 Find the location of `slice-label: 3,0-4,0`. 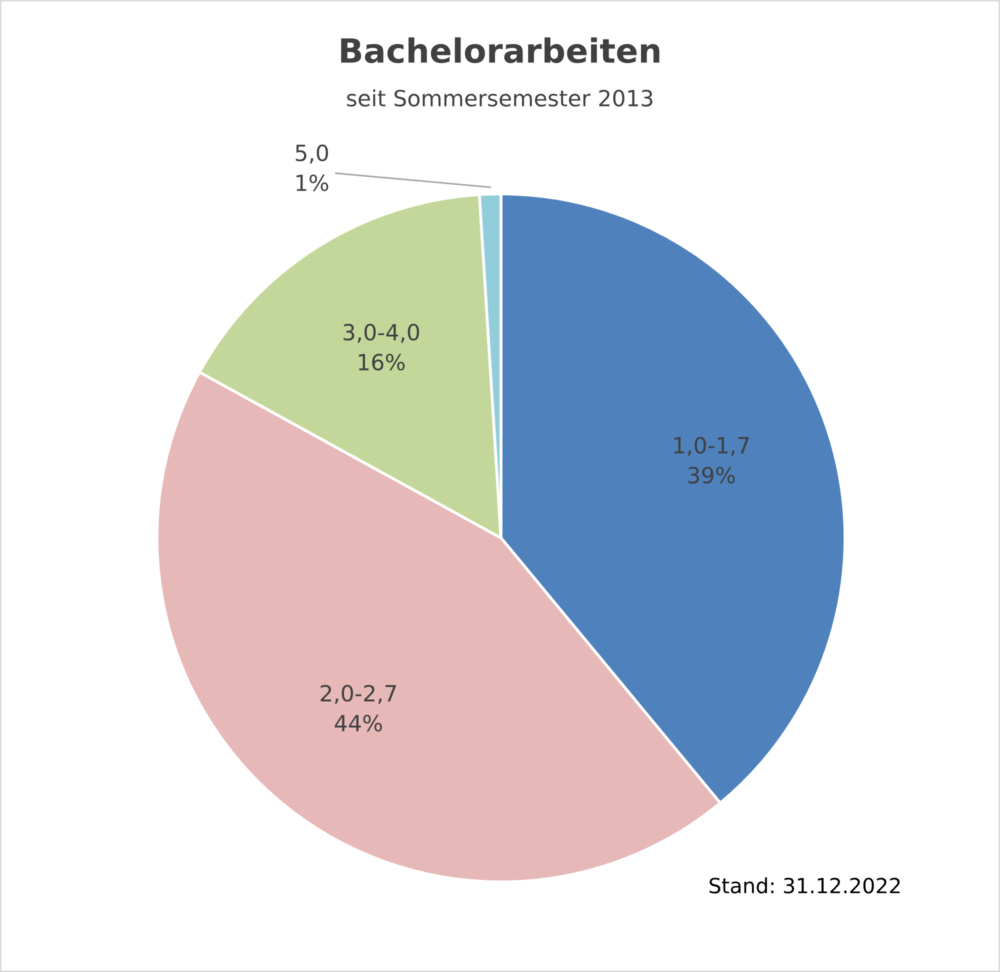

slice-label: 3,0-4,0 is located at coordinates (382, 333).